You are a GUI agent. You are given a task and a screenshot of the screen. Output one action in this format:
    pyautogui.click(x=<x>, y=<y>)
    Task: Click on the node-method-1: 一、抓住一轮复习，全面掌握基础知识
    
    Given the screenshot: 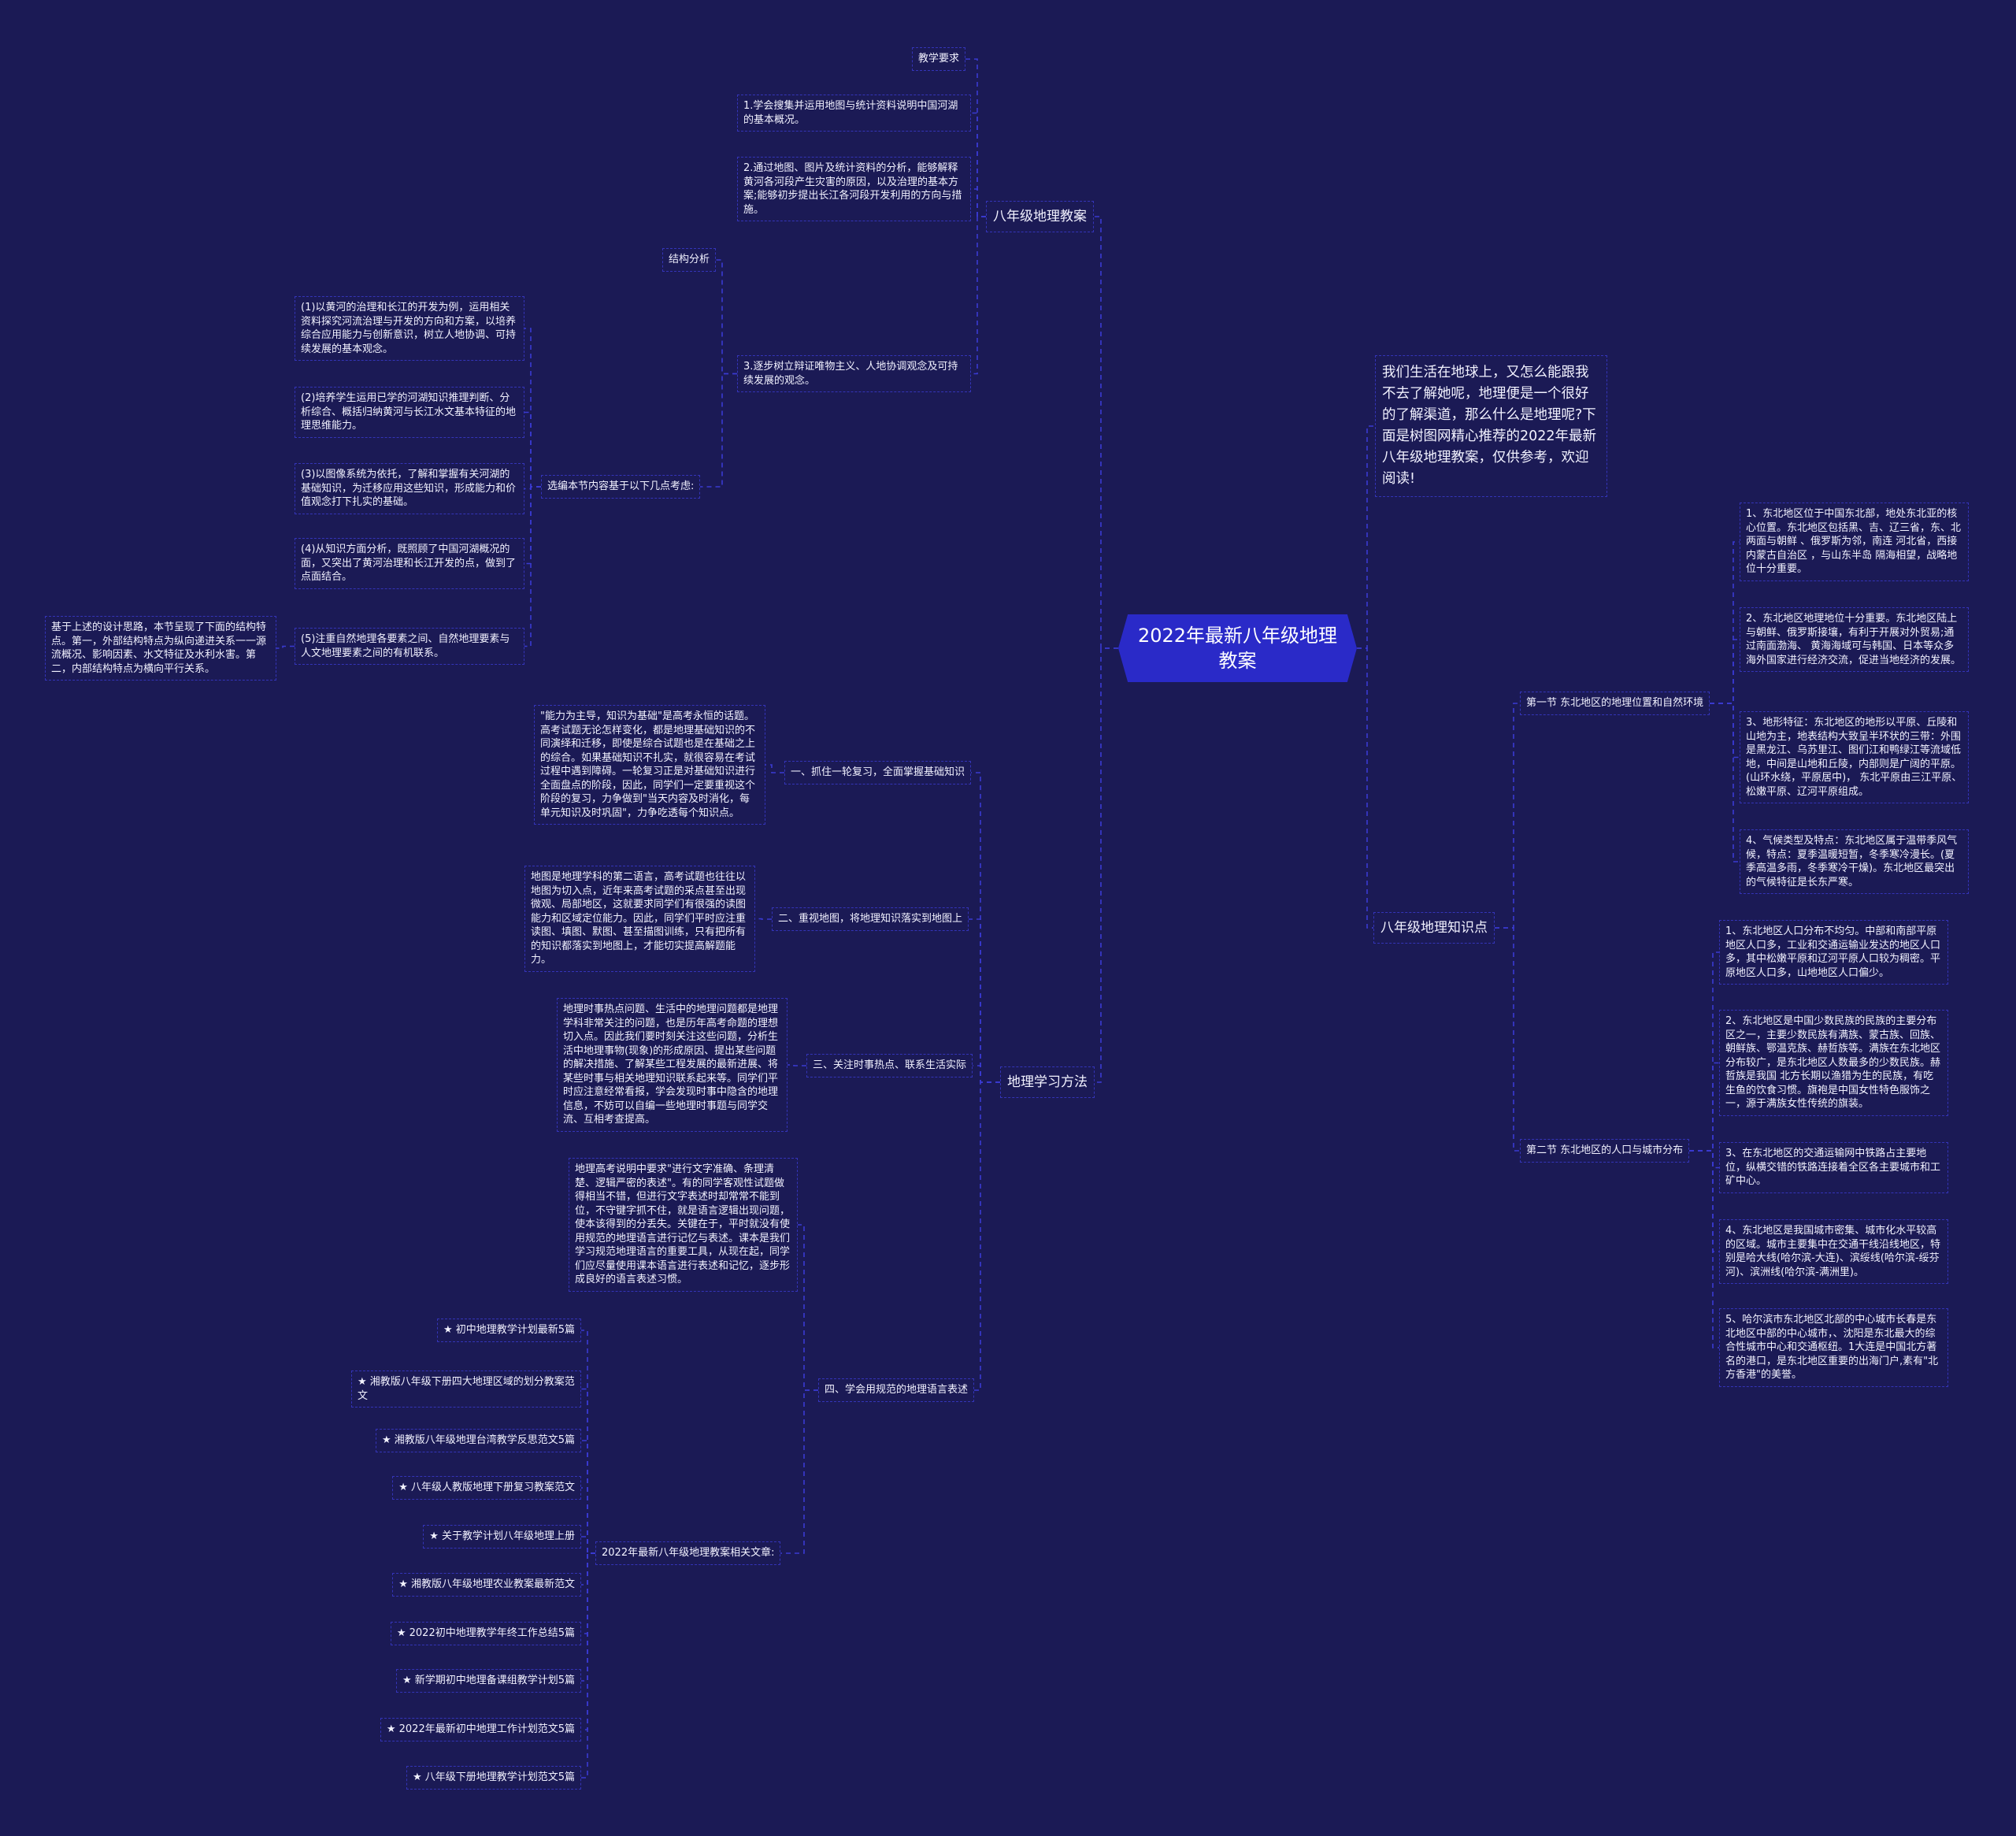 What is the action you would take?
    pyautogui.click(x=878, y=772)
    